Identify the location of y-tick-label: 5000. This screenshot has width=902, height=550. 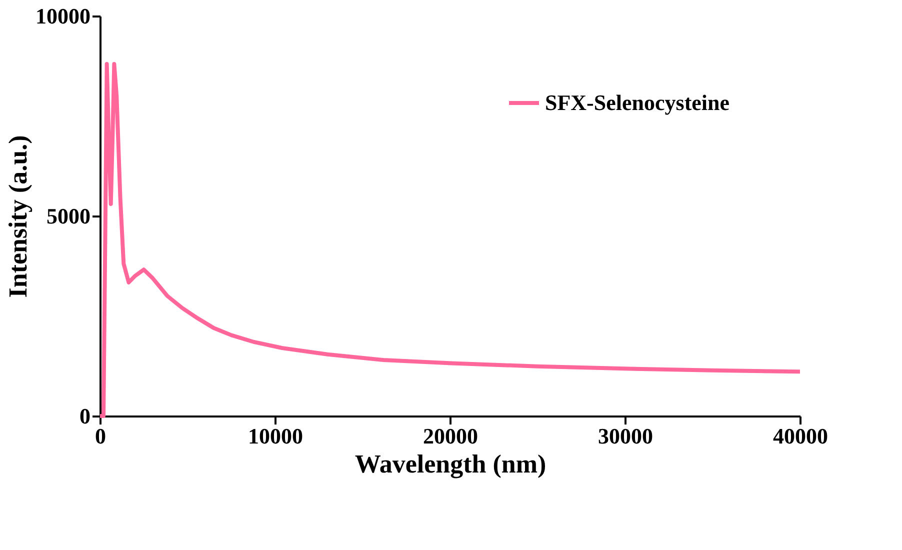
(68, 216).